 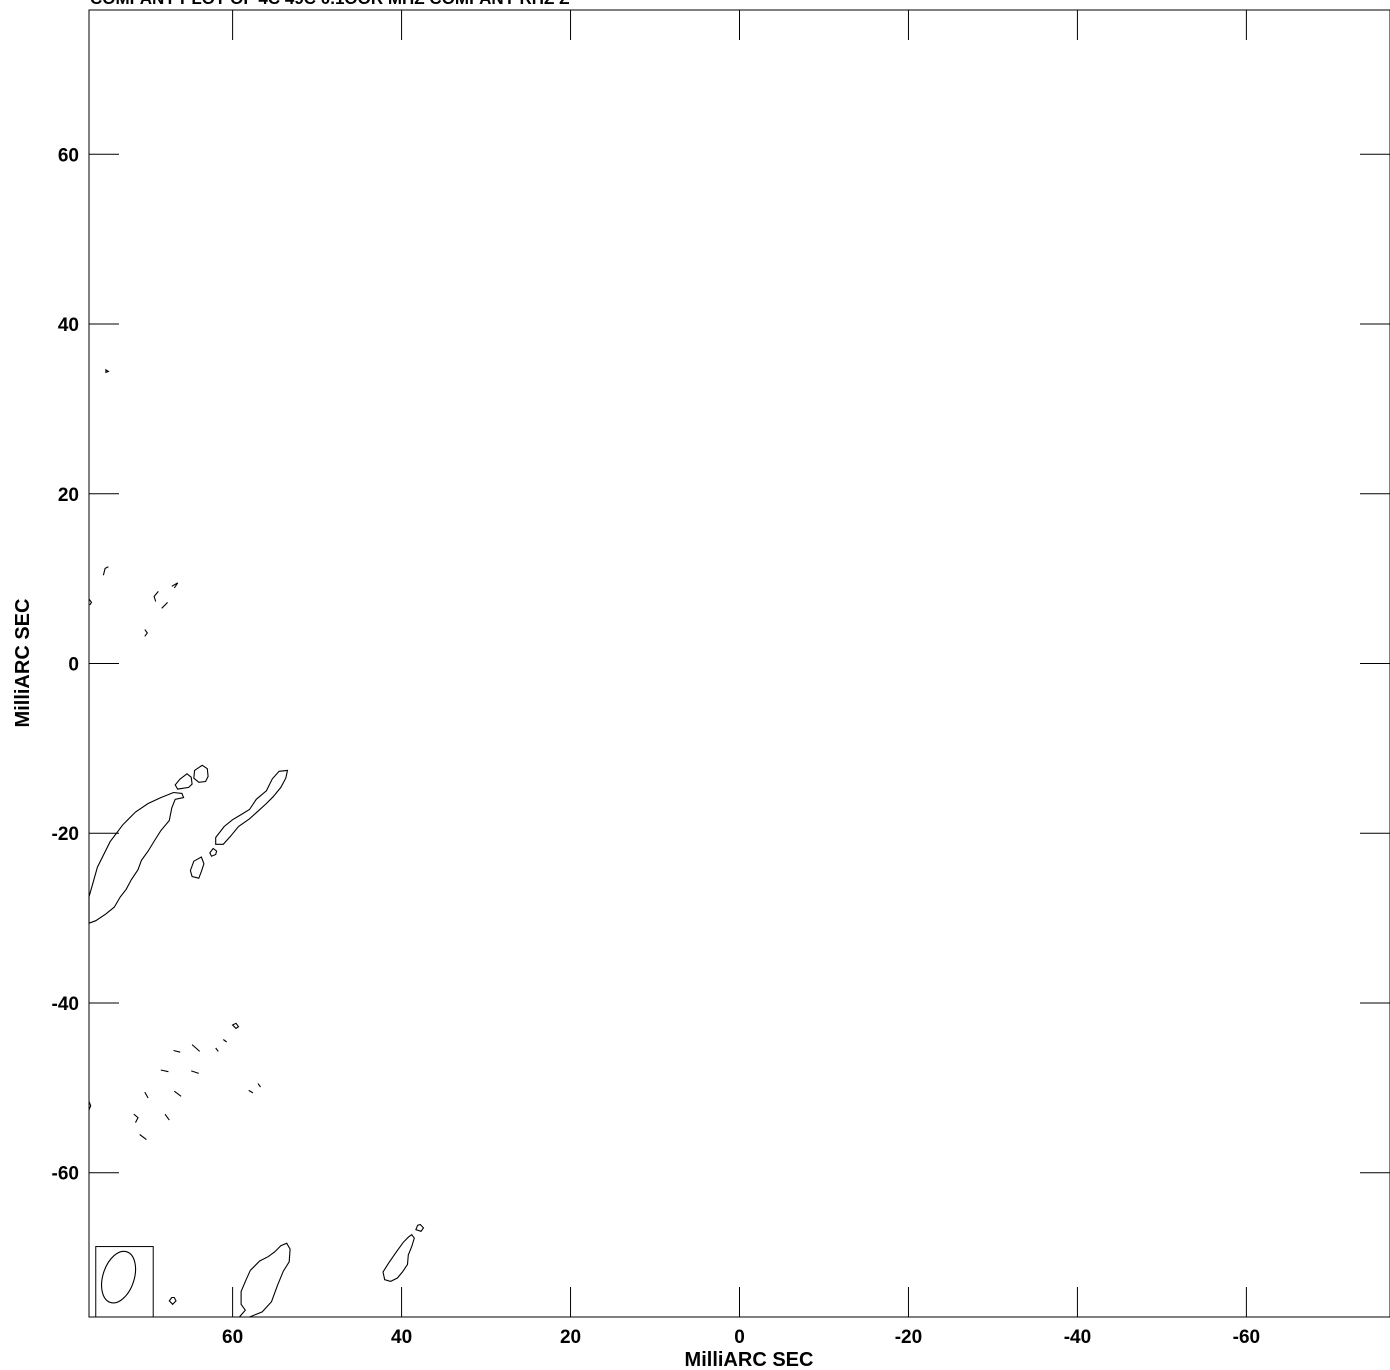 What do you see at coordinates (73, 665) in the screenshot?
I see `y-tick-label: 0` at bounding box center [73, 665].